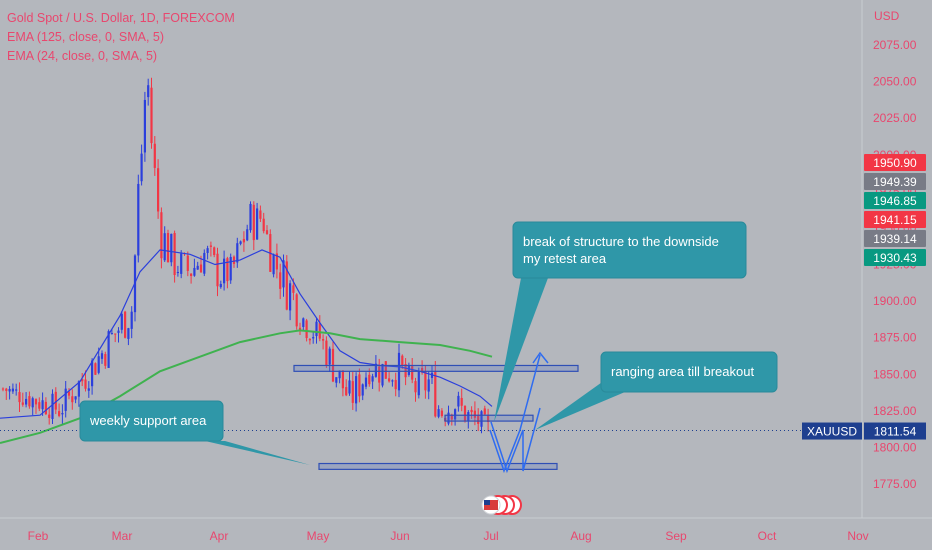 The height and width of the screenshot is (550, 932). What do you see at coordinates (491, 505) in the screenshot?
I see `flag-icon-stripes` at bounding box center [491, 505].